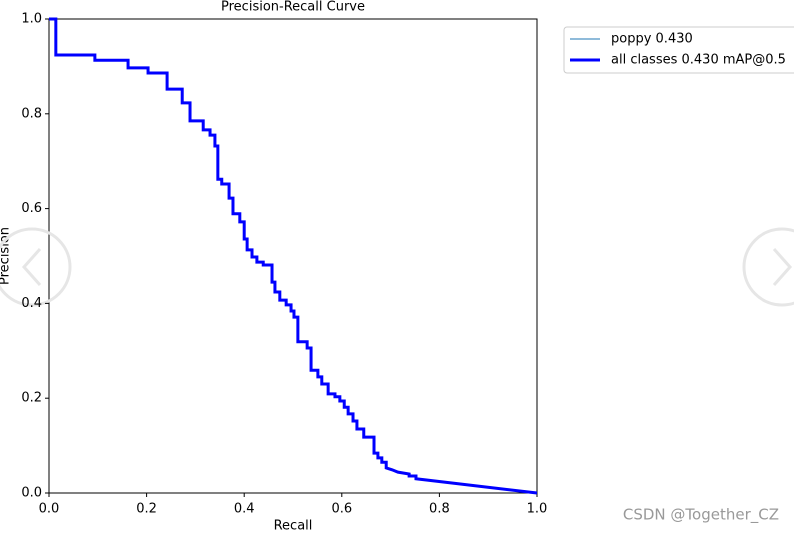  What do you see at coordinates (293, 7) in the screenshot?
I see `chart-title: Precision-Recall Curve` at bounding box center [293, 7].